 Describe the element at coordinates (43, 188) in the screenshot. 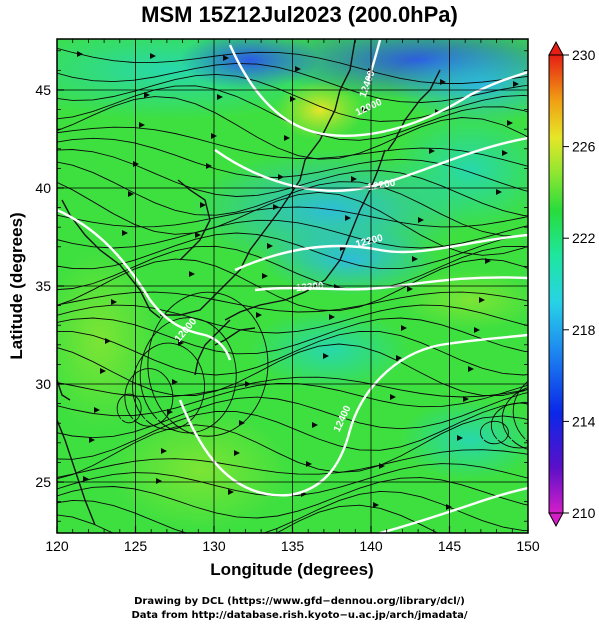

I see `y-tick-label: 40` at that location.